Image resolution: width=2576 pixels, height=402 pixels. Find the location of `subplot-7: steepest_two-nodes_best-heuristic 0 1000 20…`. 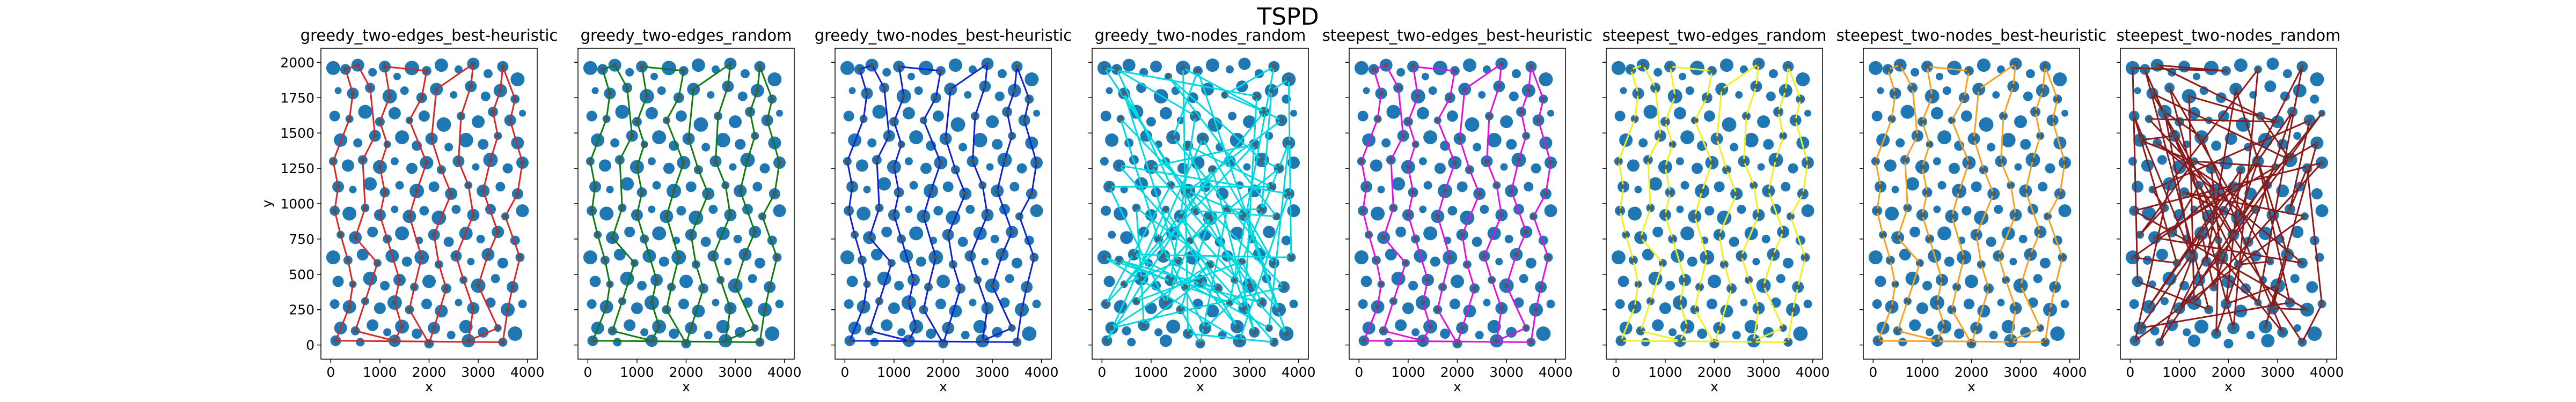

subplot-7: steepest_two-nodes_best-heuristic 0 1000 20… is located at coordinates (1971, 210).